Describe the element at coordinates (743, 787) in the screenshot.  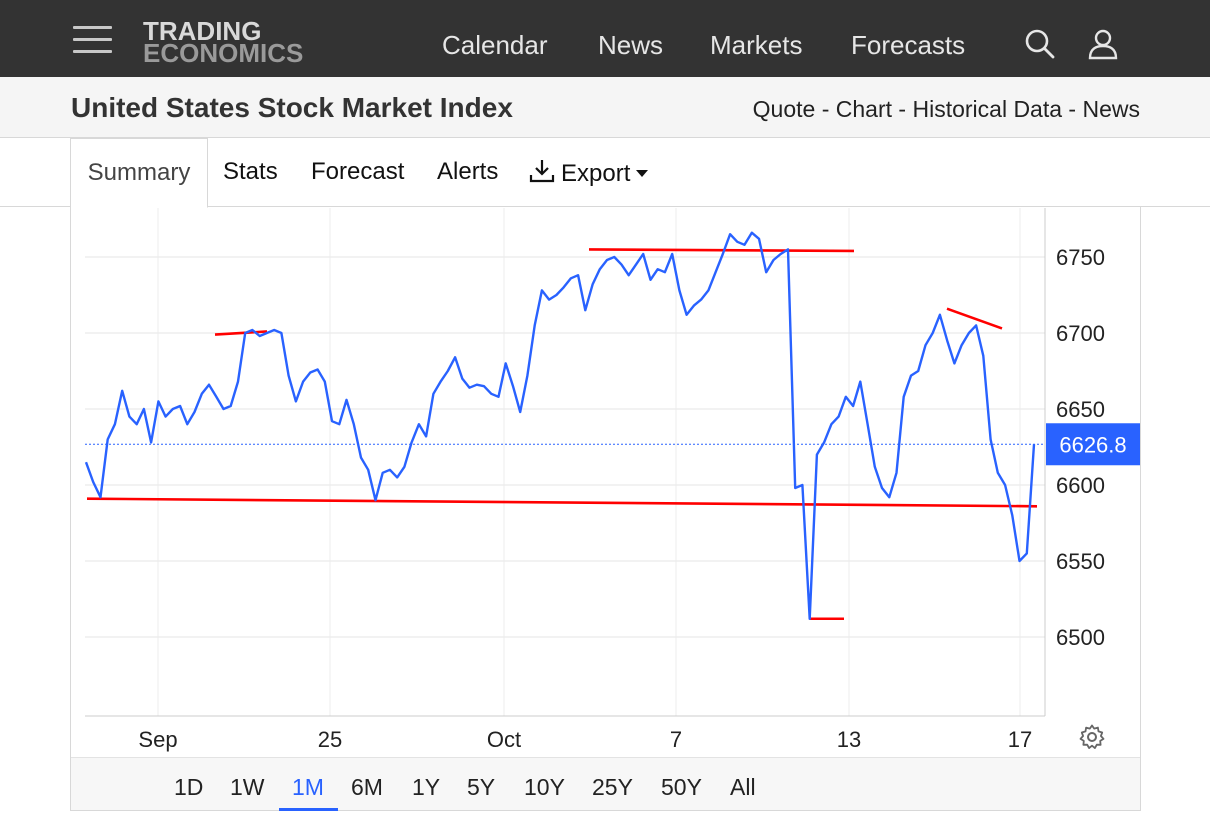
I see `range-all: All` at that location.